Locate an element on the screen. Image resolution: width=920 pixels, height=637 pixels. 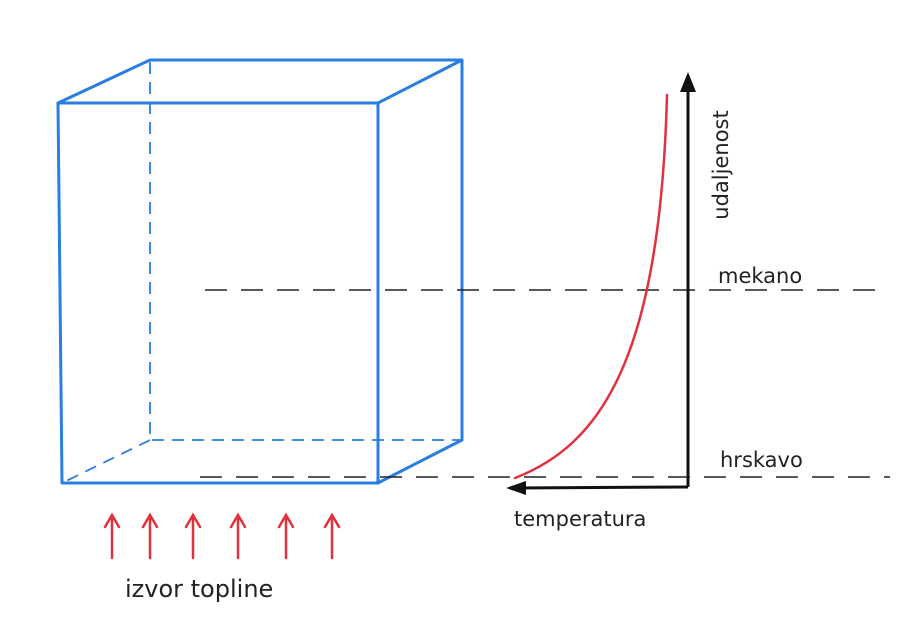
x-axis-arrowhead is located at coordinates (516, 488).